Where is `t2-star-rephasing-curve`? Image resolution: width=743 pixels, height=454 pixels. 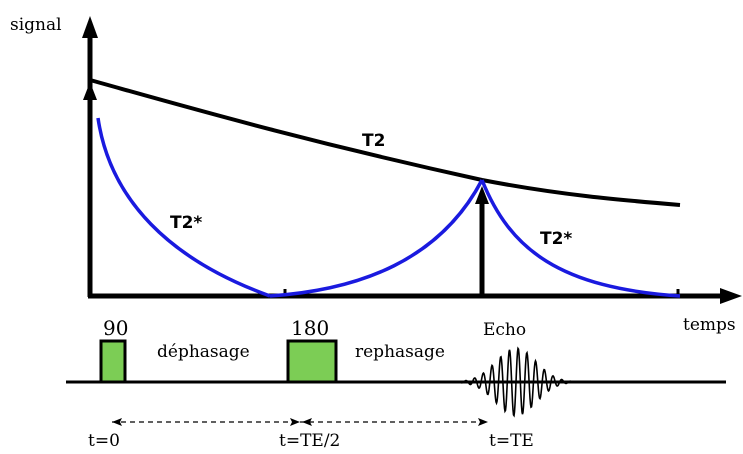 t2-star-rephasing-curve is located at coordinates (376, 238).